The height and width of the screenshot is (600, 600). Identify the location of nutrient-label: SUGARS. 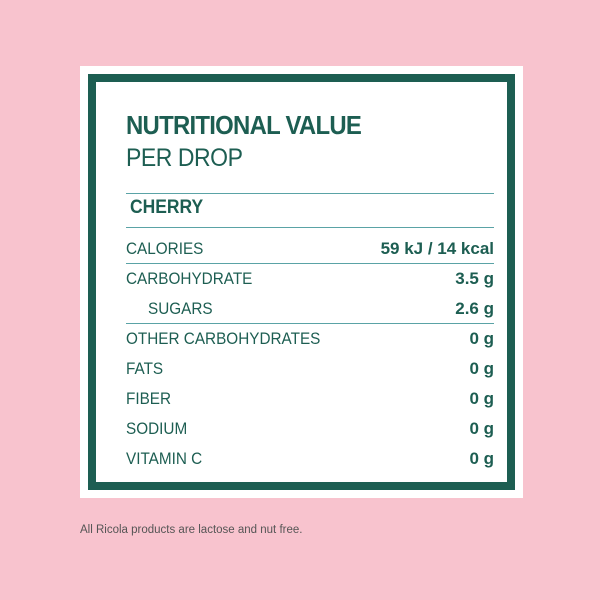
(180, 308).